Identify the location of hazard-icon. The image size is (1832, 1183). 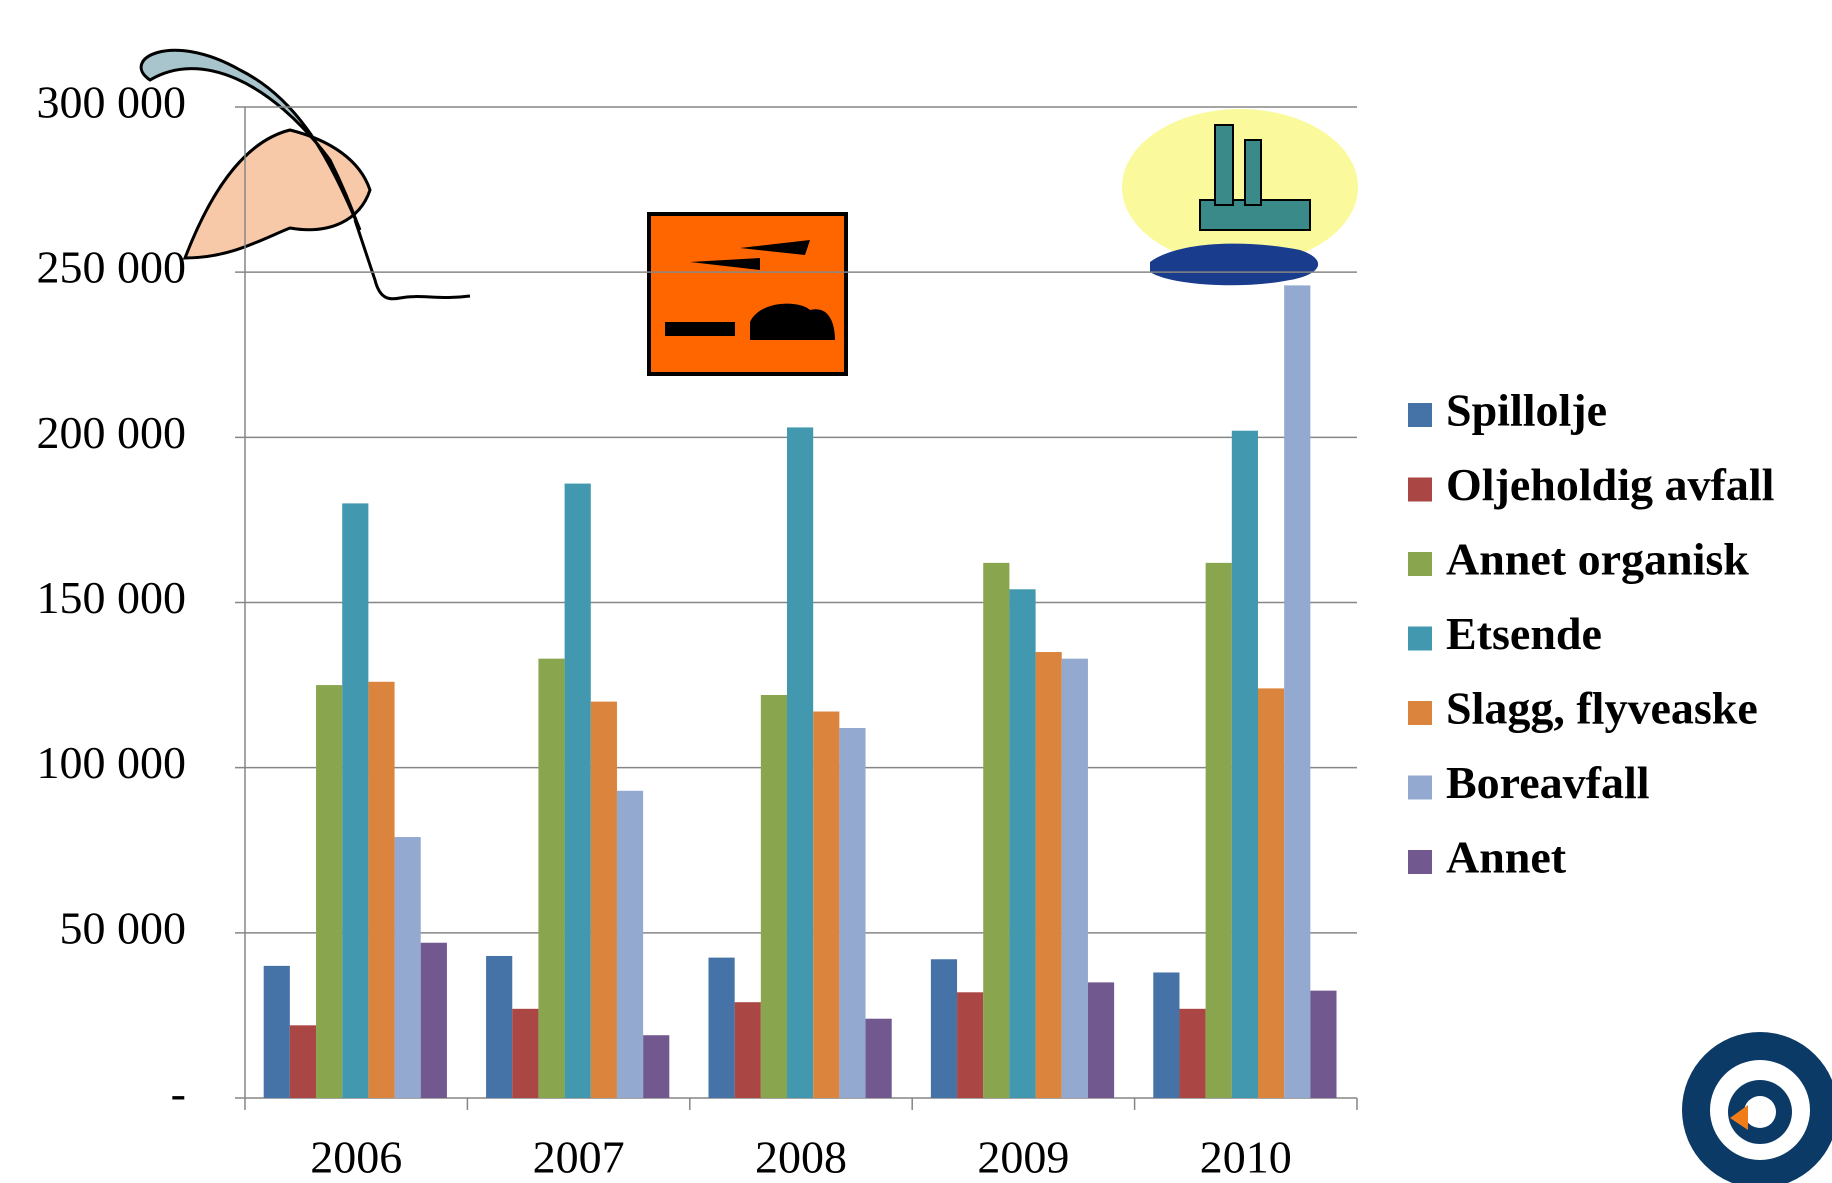
(747, 294).